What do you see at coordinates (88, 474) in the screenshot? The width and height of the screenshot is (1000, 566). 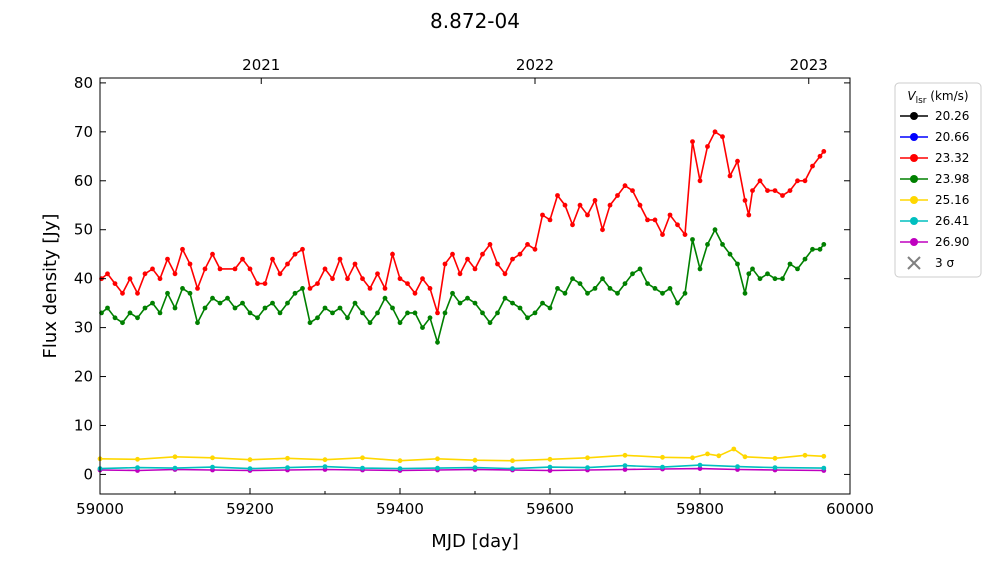 I see `y-tick-label: 0` at bounding box center [88, 474].